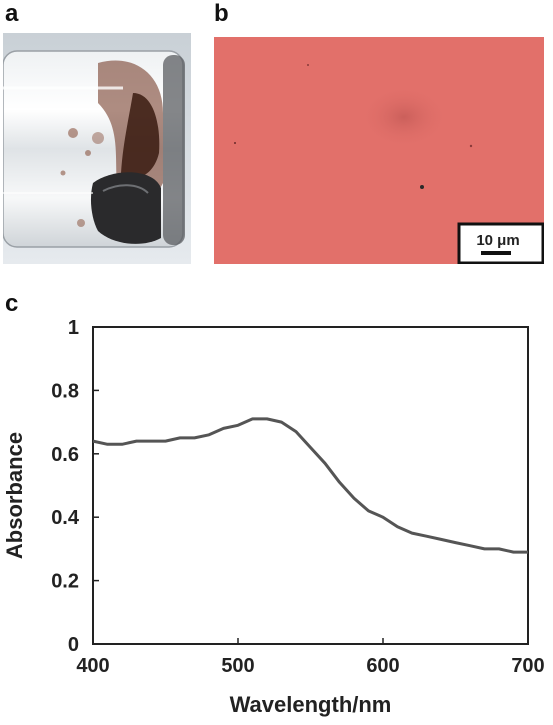 The width and height of the screenshot is (553, 725). I want to click on tube-photo, so click(97, 148).